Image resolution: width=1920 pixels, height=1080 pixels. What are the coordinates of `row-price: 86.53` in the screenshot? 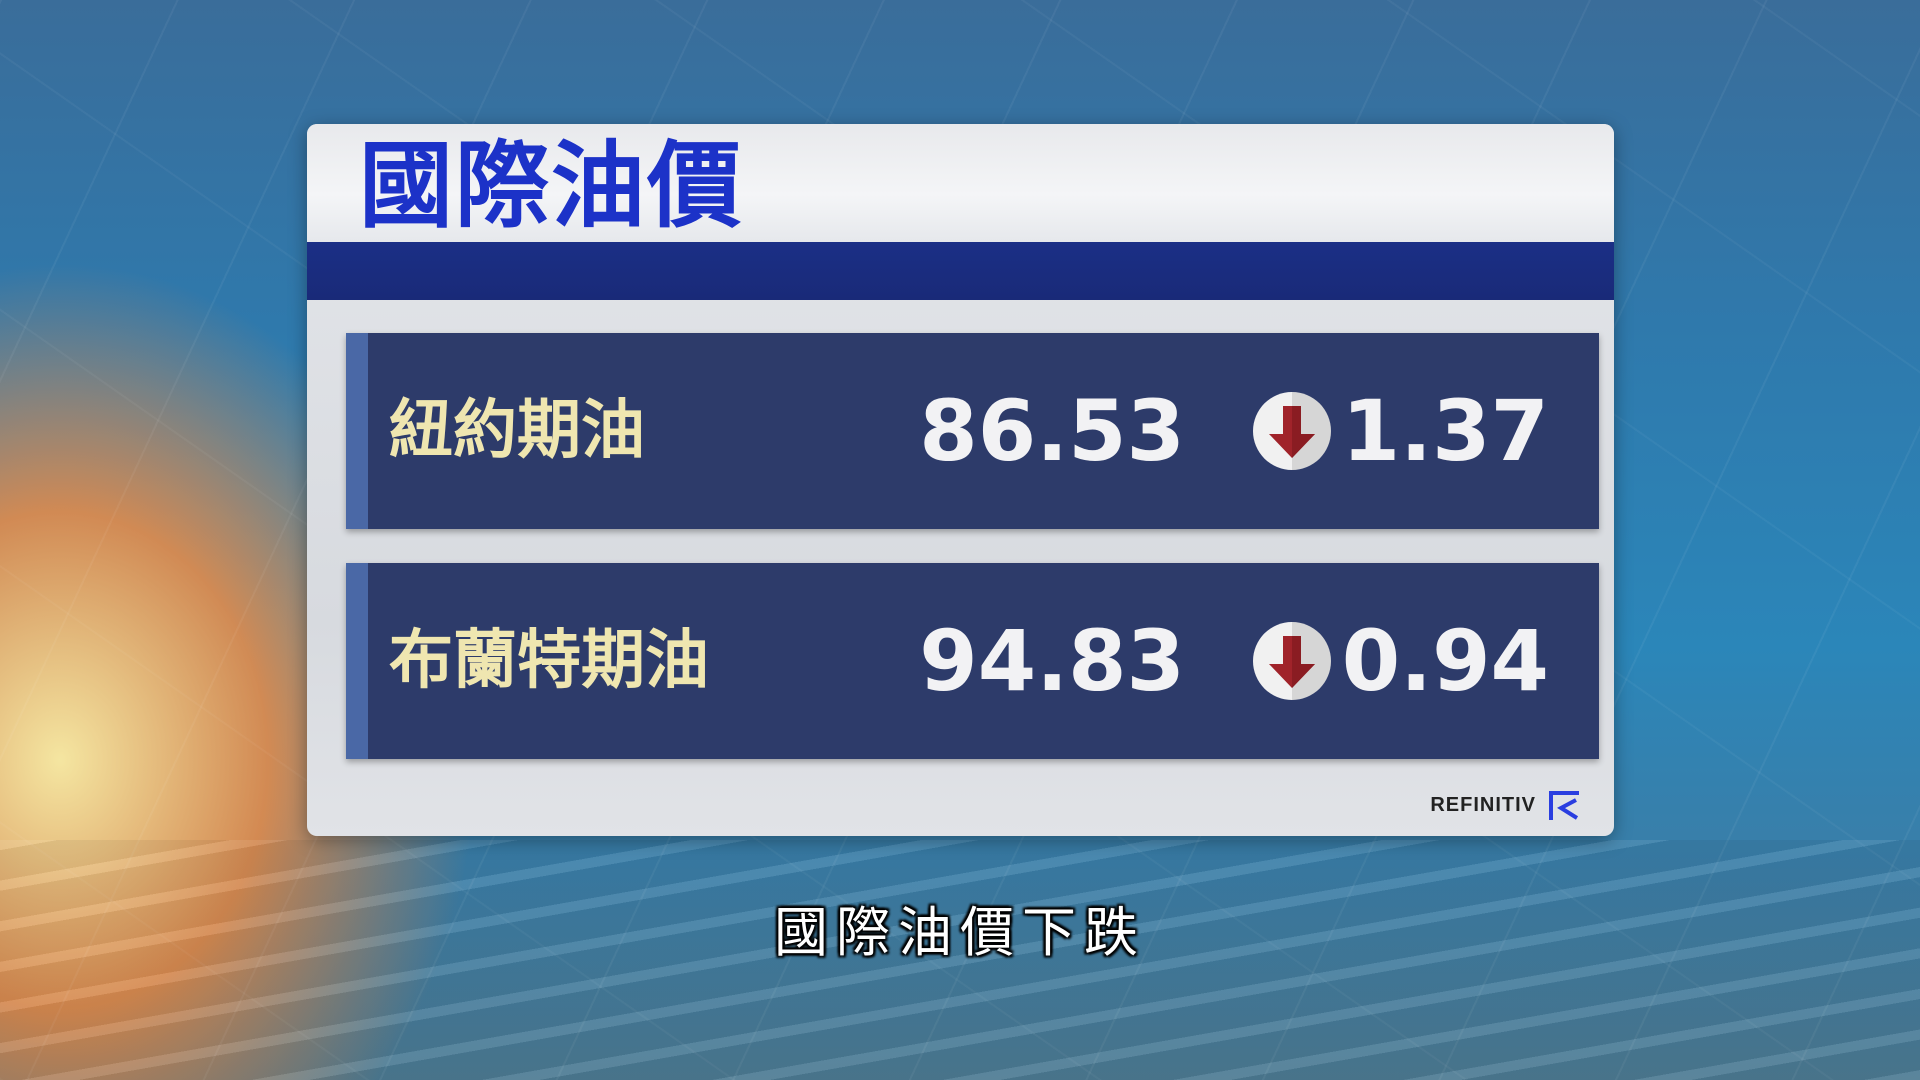 It's located at (1052, 431).